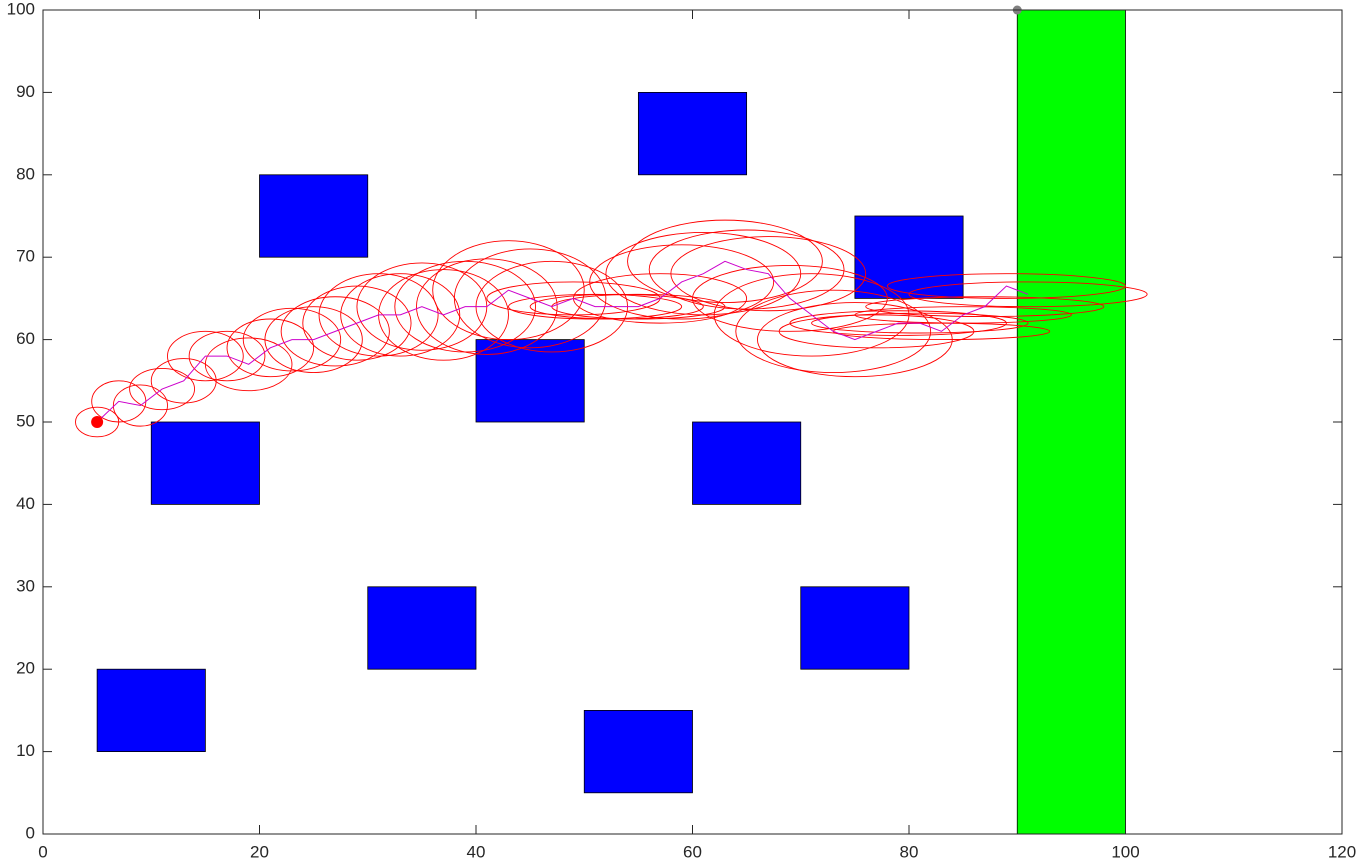  Describe the element at coordinates (30, 832) in the screenshot. I see `y-tick-label: 0` at that location.